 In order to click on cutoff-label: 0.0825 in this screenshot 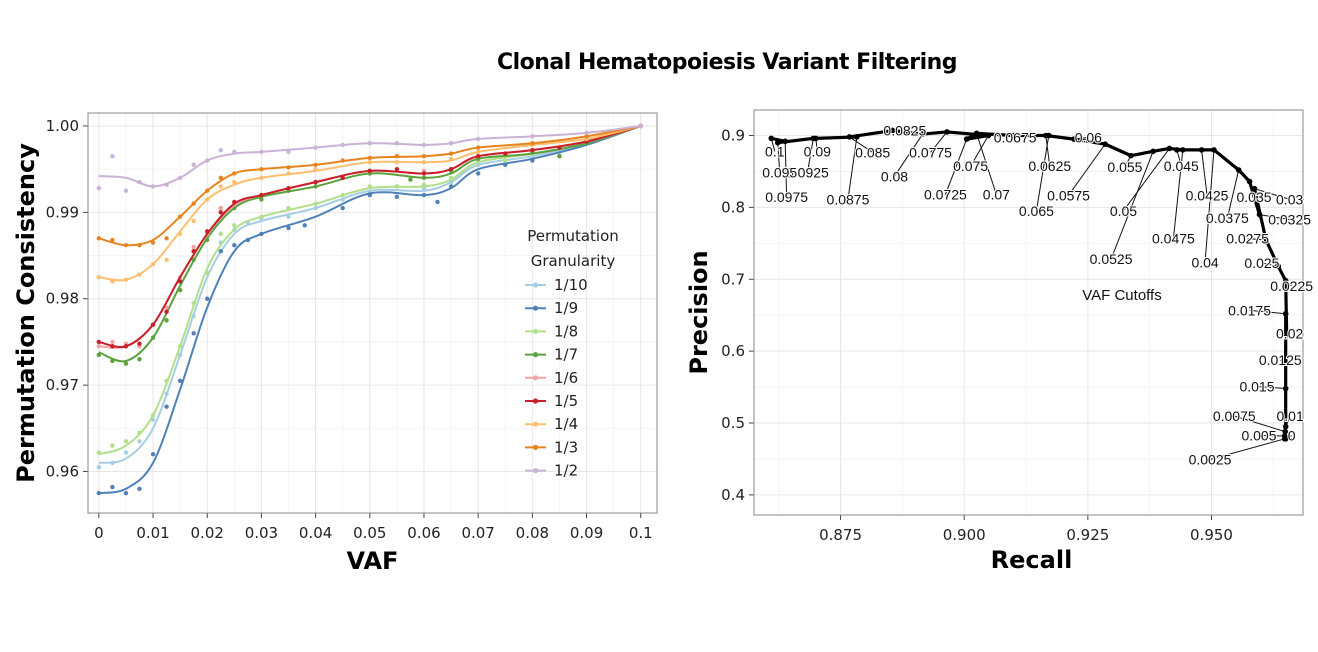, I will do `click(904, 130)`.